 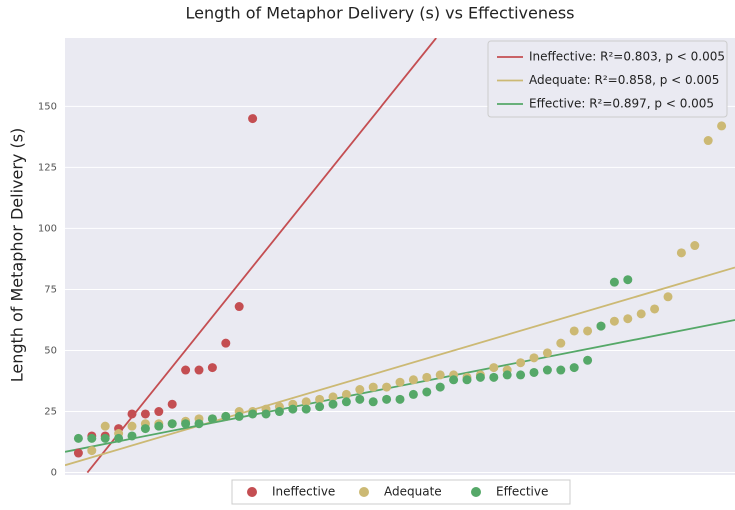 I want to click on y-tick-label: 50, so click(x=50, y=350).